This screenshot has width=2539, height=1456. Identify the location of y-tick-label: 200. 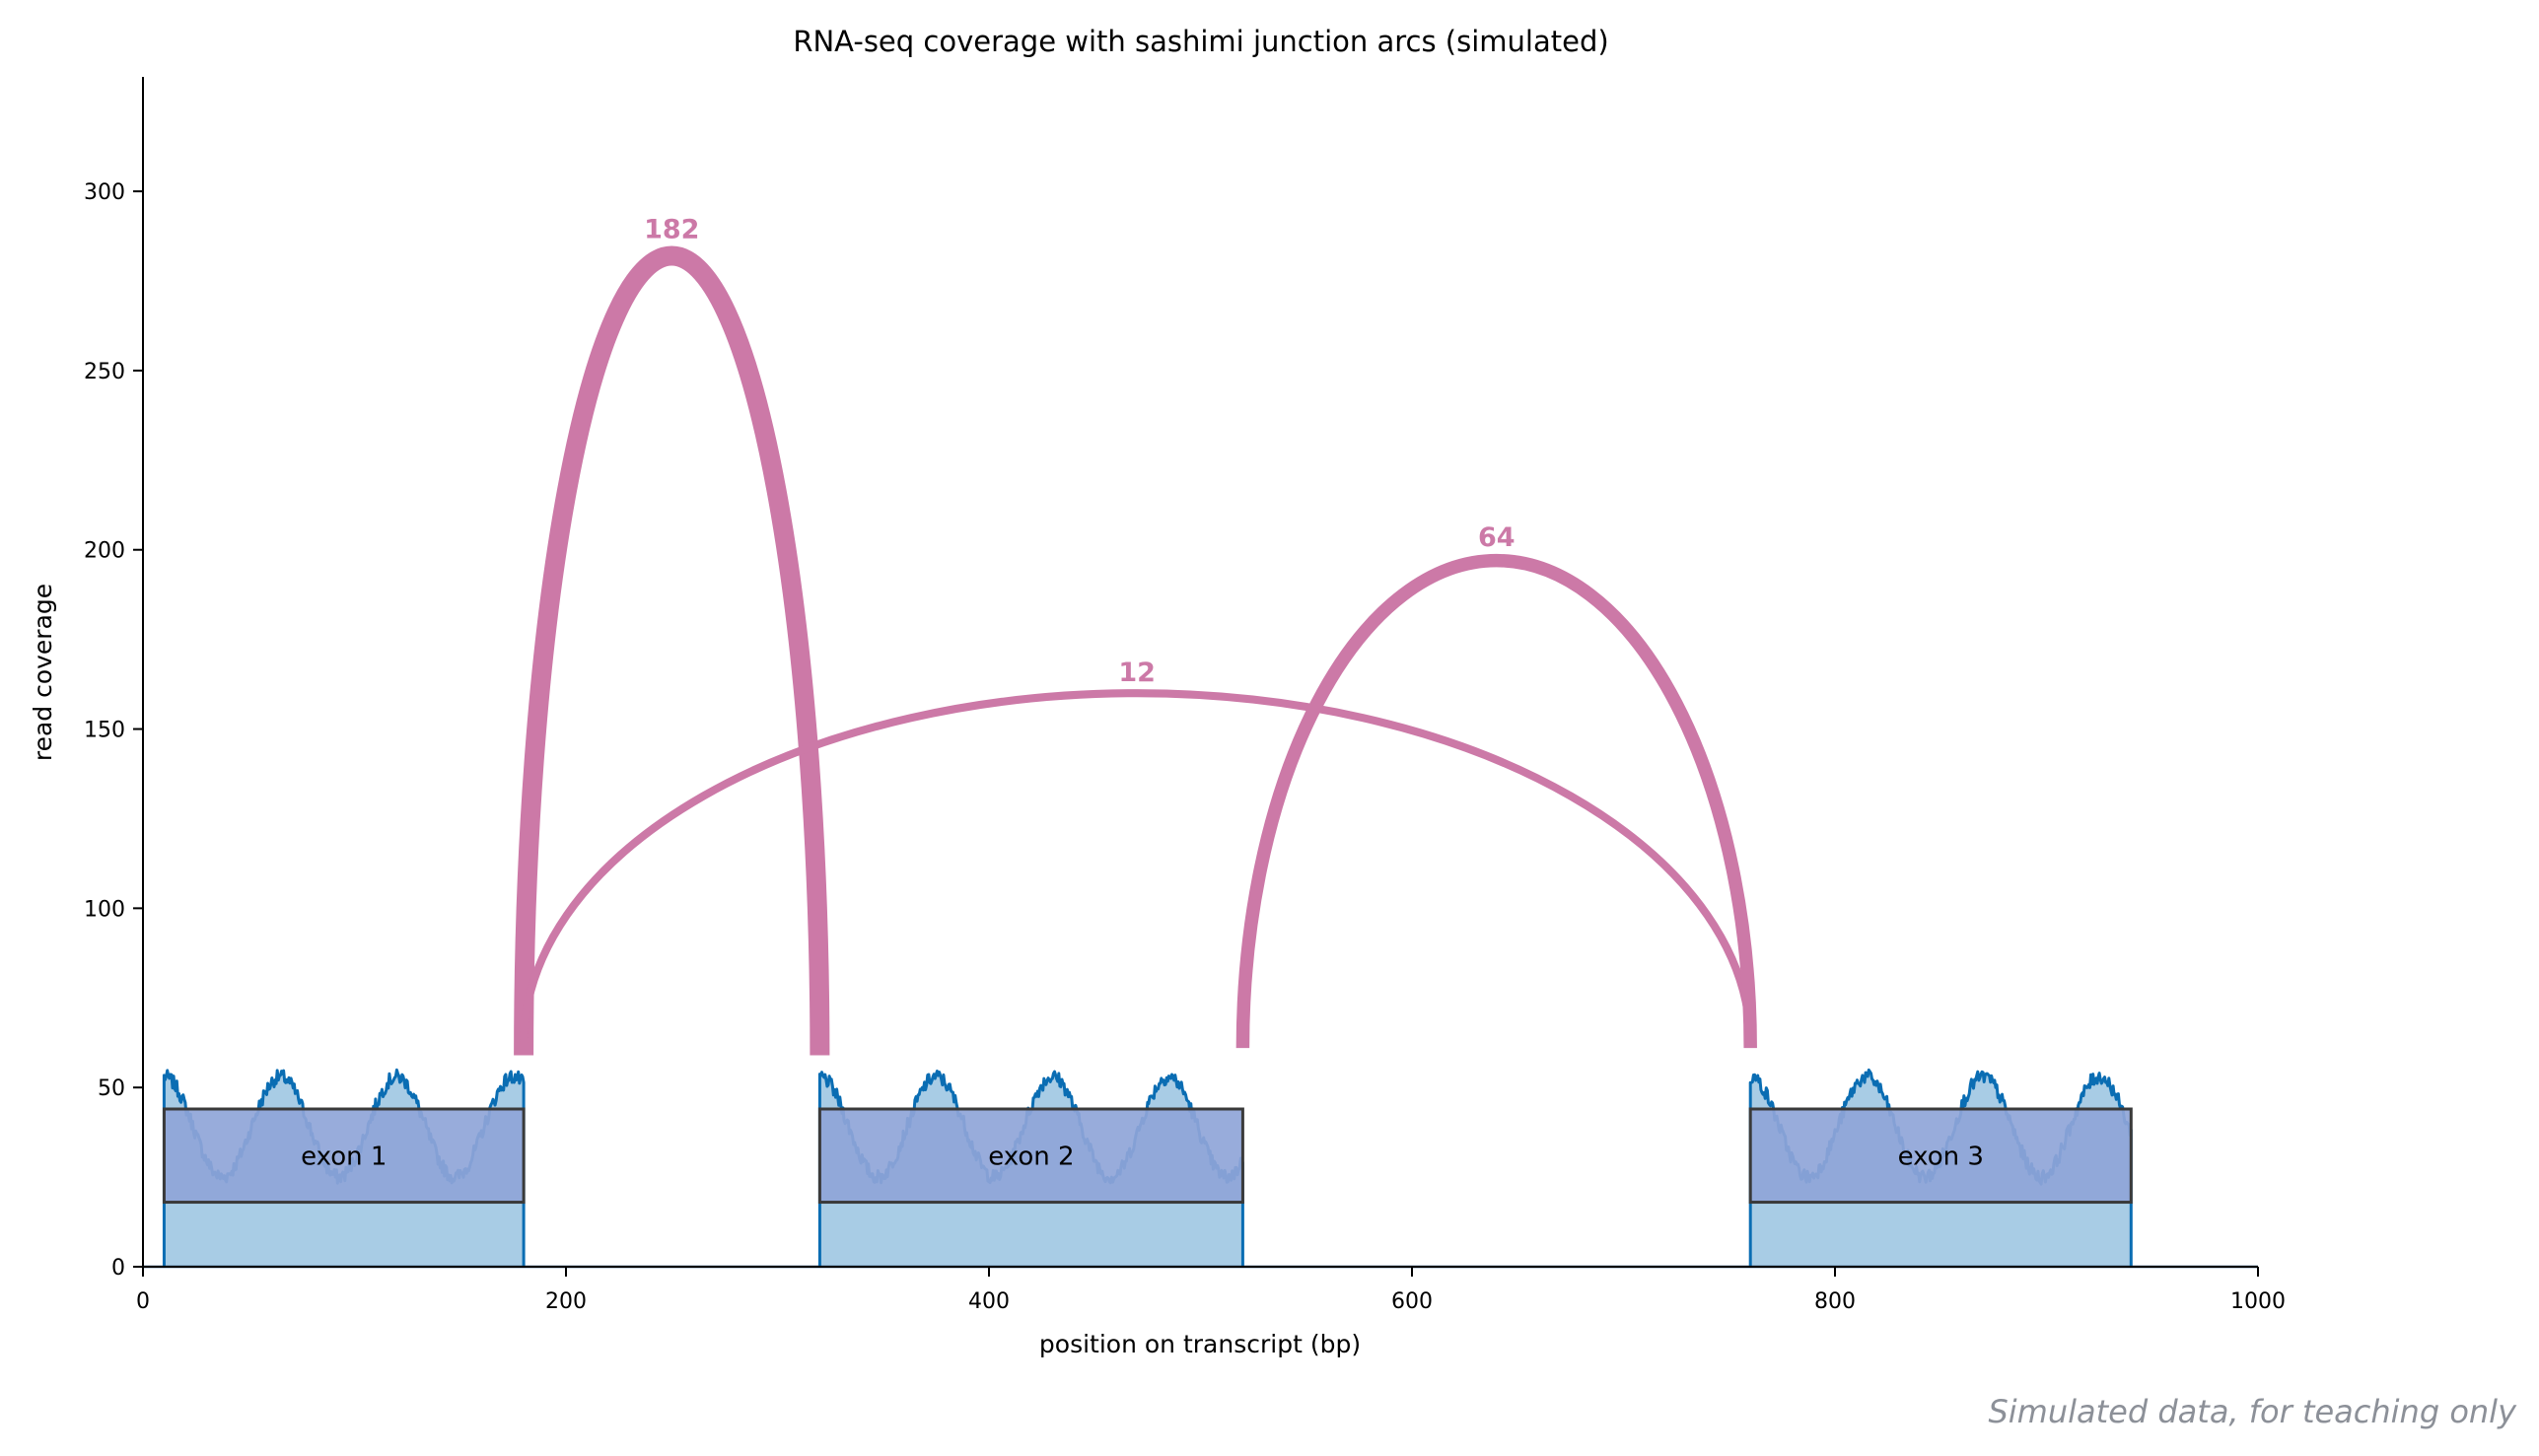
(104, 551).